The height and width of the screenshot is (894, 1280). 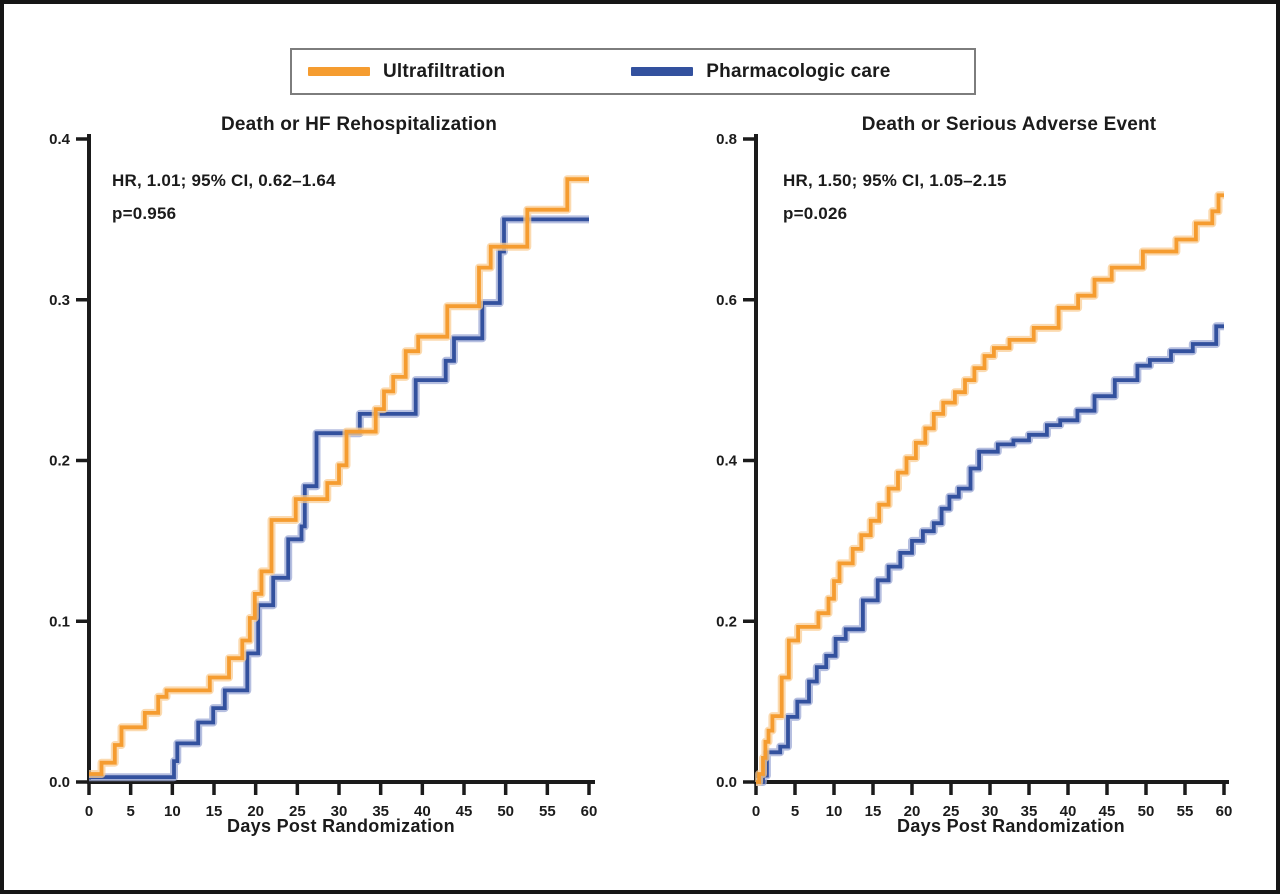 What do you see at coordinates (224, 197) in the screenshot?
I see `left-chart-stats: HR, 1.01; 95% CI, 0.62–1.64 p=0.956` at bounding box center [224, 197].